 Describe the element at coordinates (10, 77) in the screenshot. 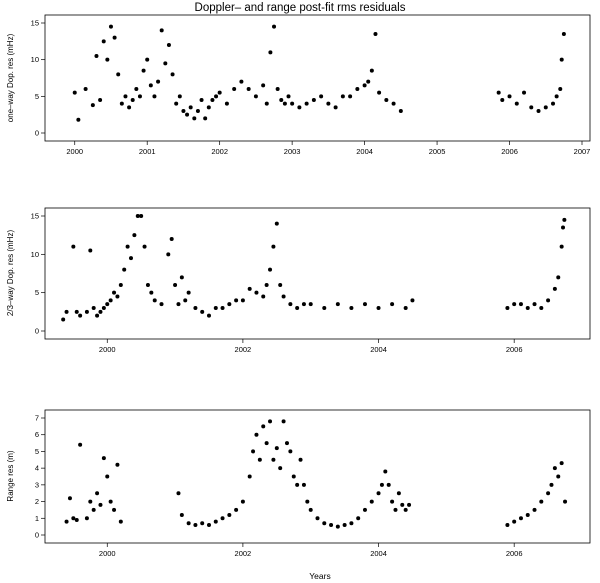

I see `y-axis-label: one–way Dop. res (mHz)` at that location.